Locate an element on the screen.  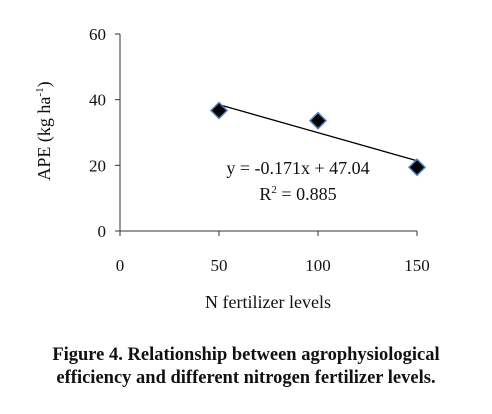
y-axis-ticks: 0 20 40 60 is located at coordinates (104, 133).